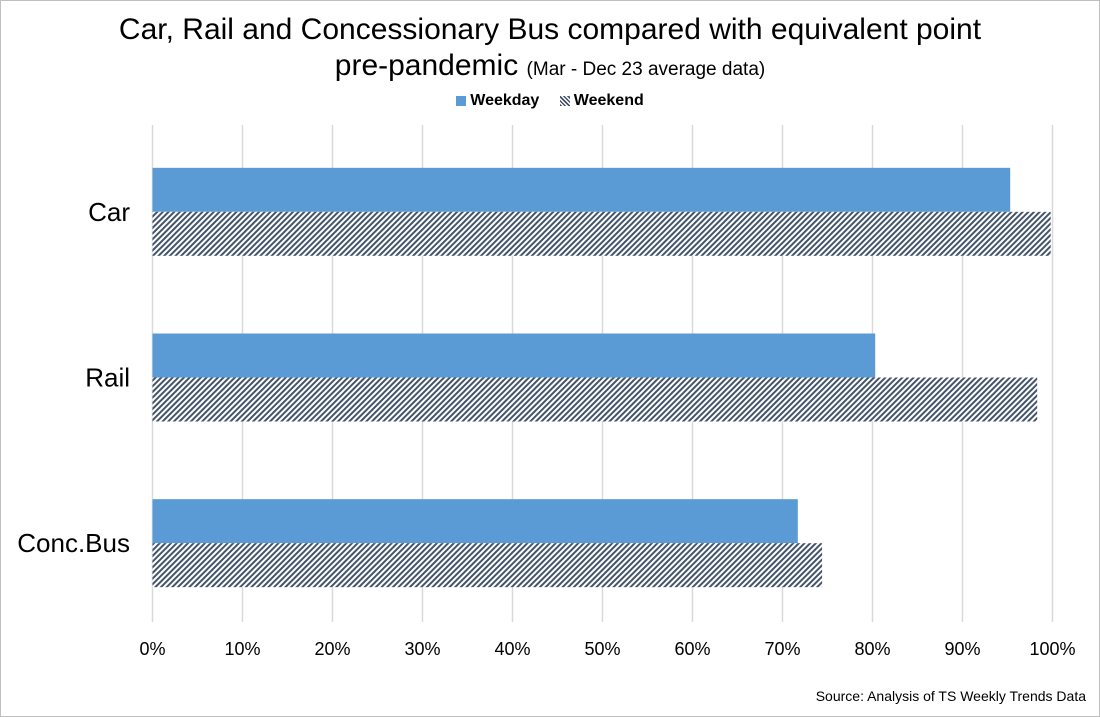 This screenshot has height=717, width=1100. What do you see at coordinates (962, 649) in the screenshot?
I see `x-tick-label: 90%` at bounding box center [962, 649].